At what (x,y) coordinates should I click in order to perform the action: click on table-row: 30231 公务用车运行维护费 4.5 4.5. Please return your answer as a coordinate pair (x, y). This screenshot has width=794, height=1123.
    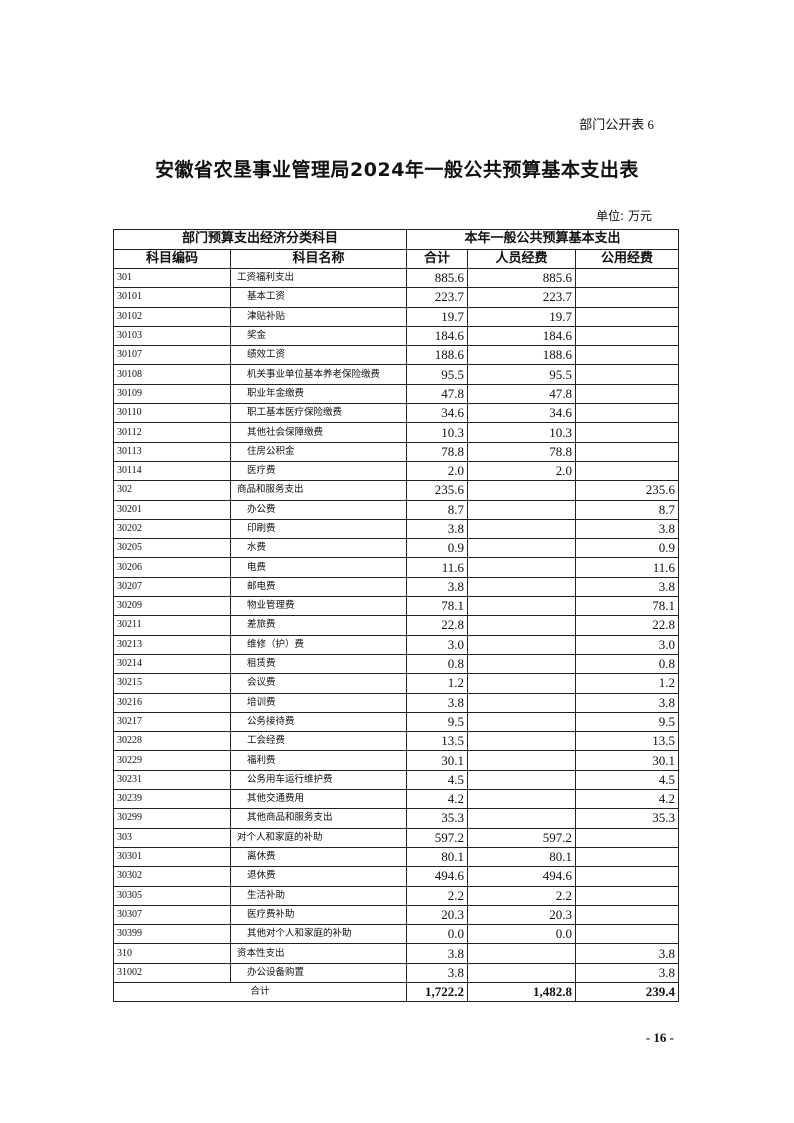
    Looking at the image, I should click on (396, 780).